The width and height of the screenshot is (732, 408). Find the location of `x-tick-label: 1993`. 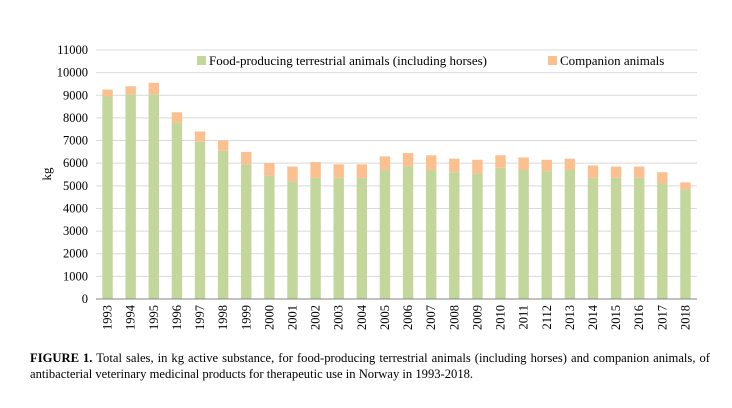

x-tick-label: 1993 is located at coordinates (108, 317).